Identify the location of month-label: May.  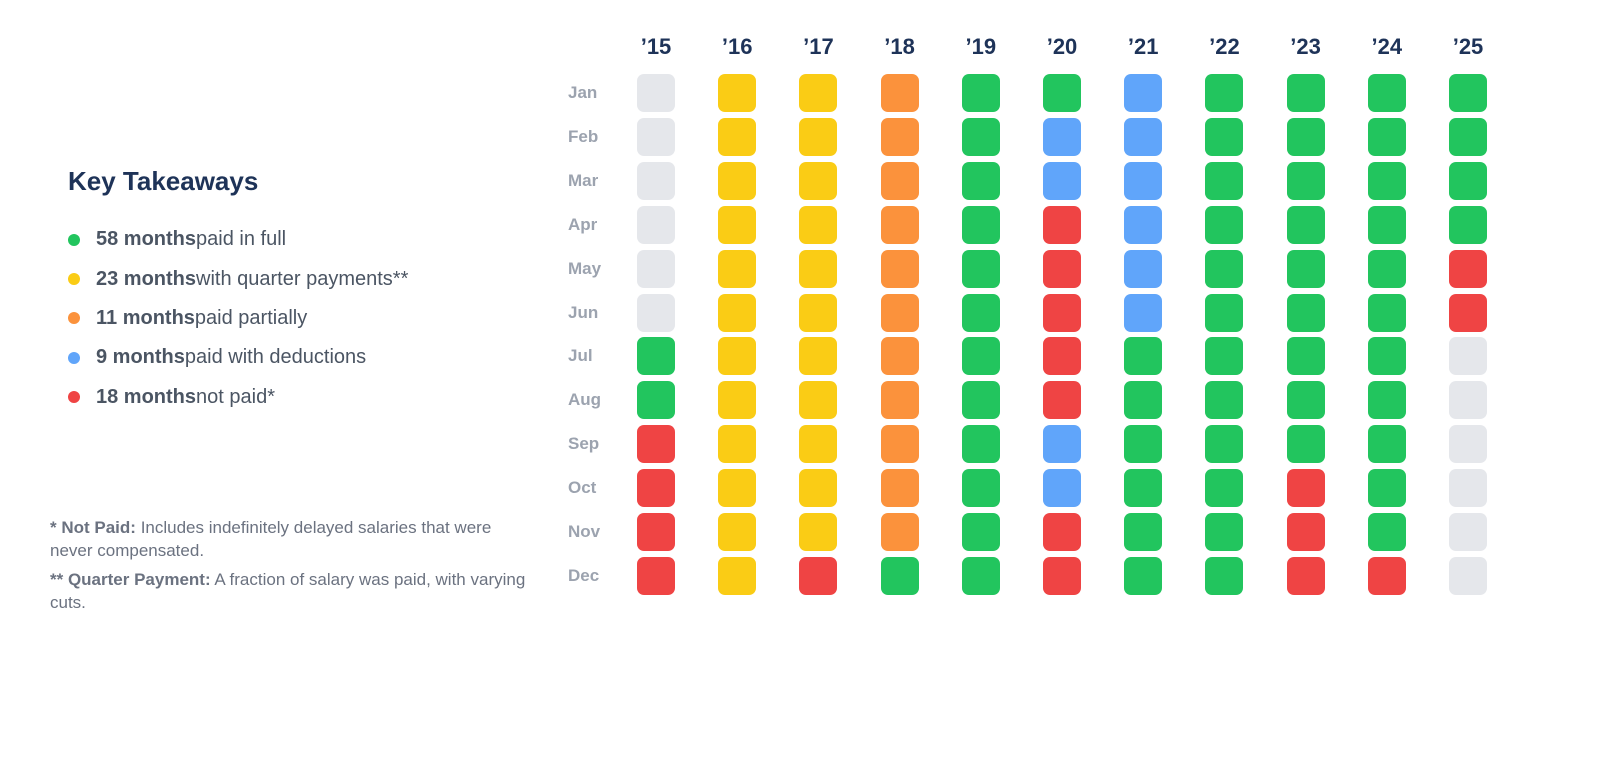
(585, 268).